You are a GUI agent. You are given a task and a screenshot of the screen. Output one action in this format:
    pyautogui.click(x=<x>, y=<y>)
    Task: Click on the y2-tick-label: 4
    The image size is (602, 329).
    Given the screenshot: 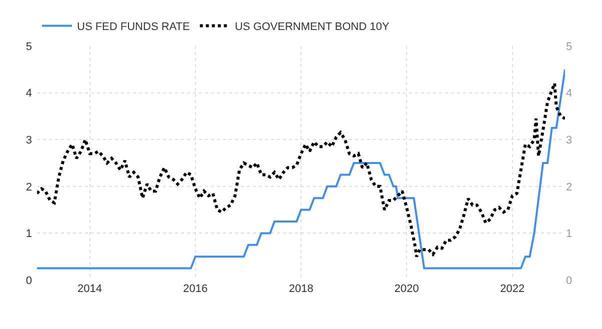 What is the action you would take?
    pyautogui.click(x=569, y=94)
    